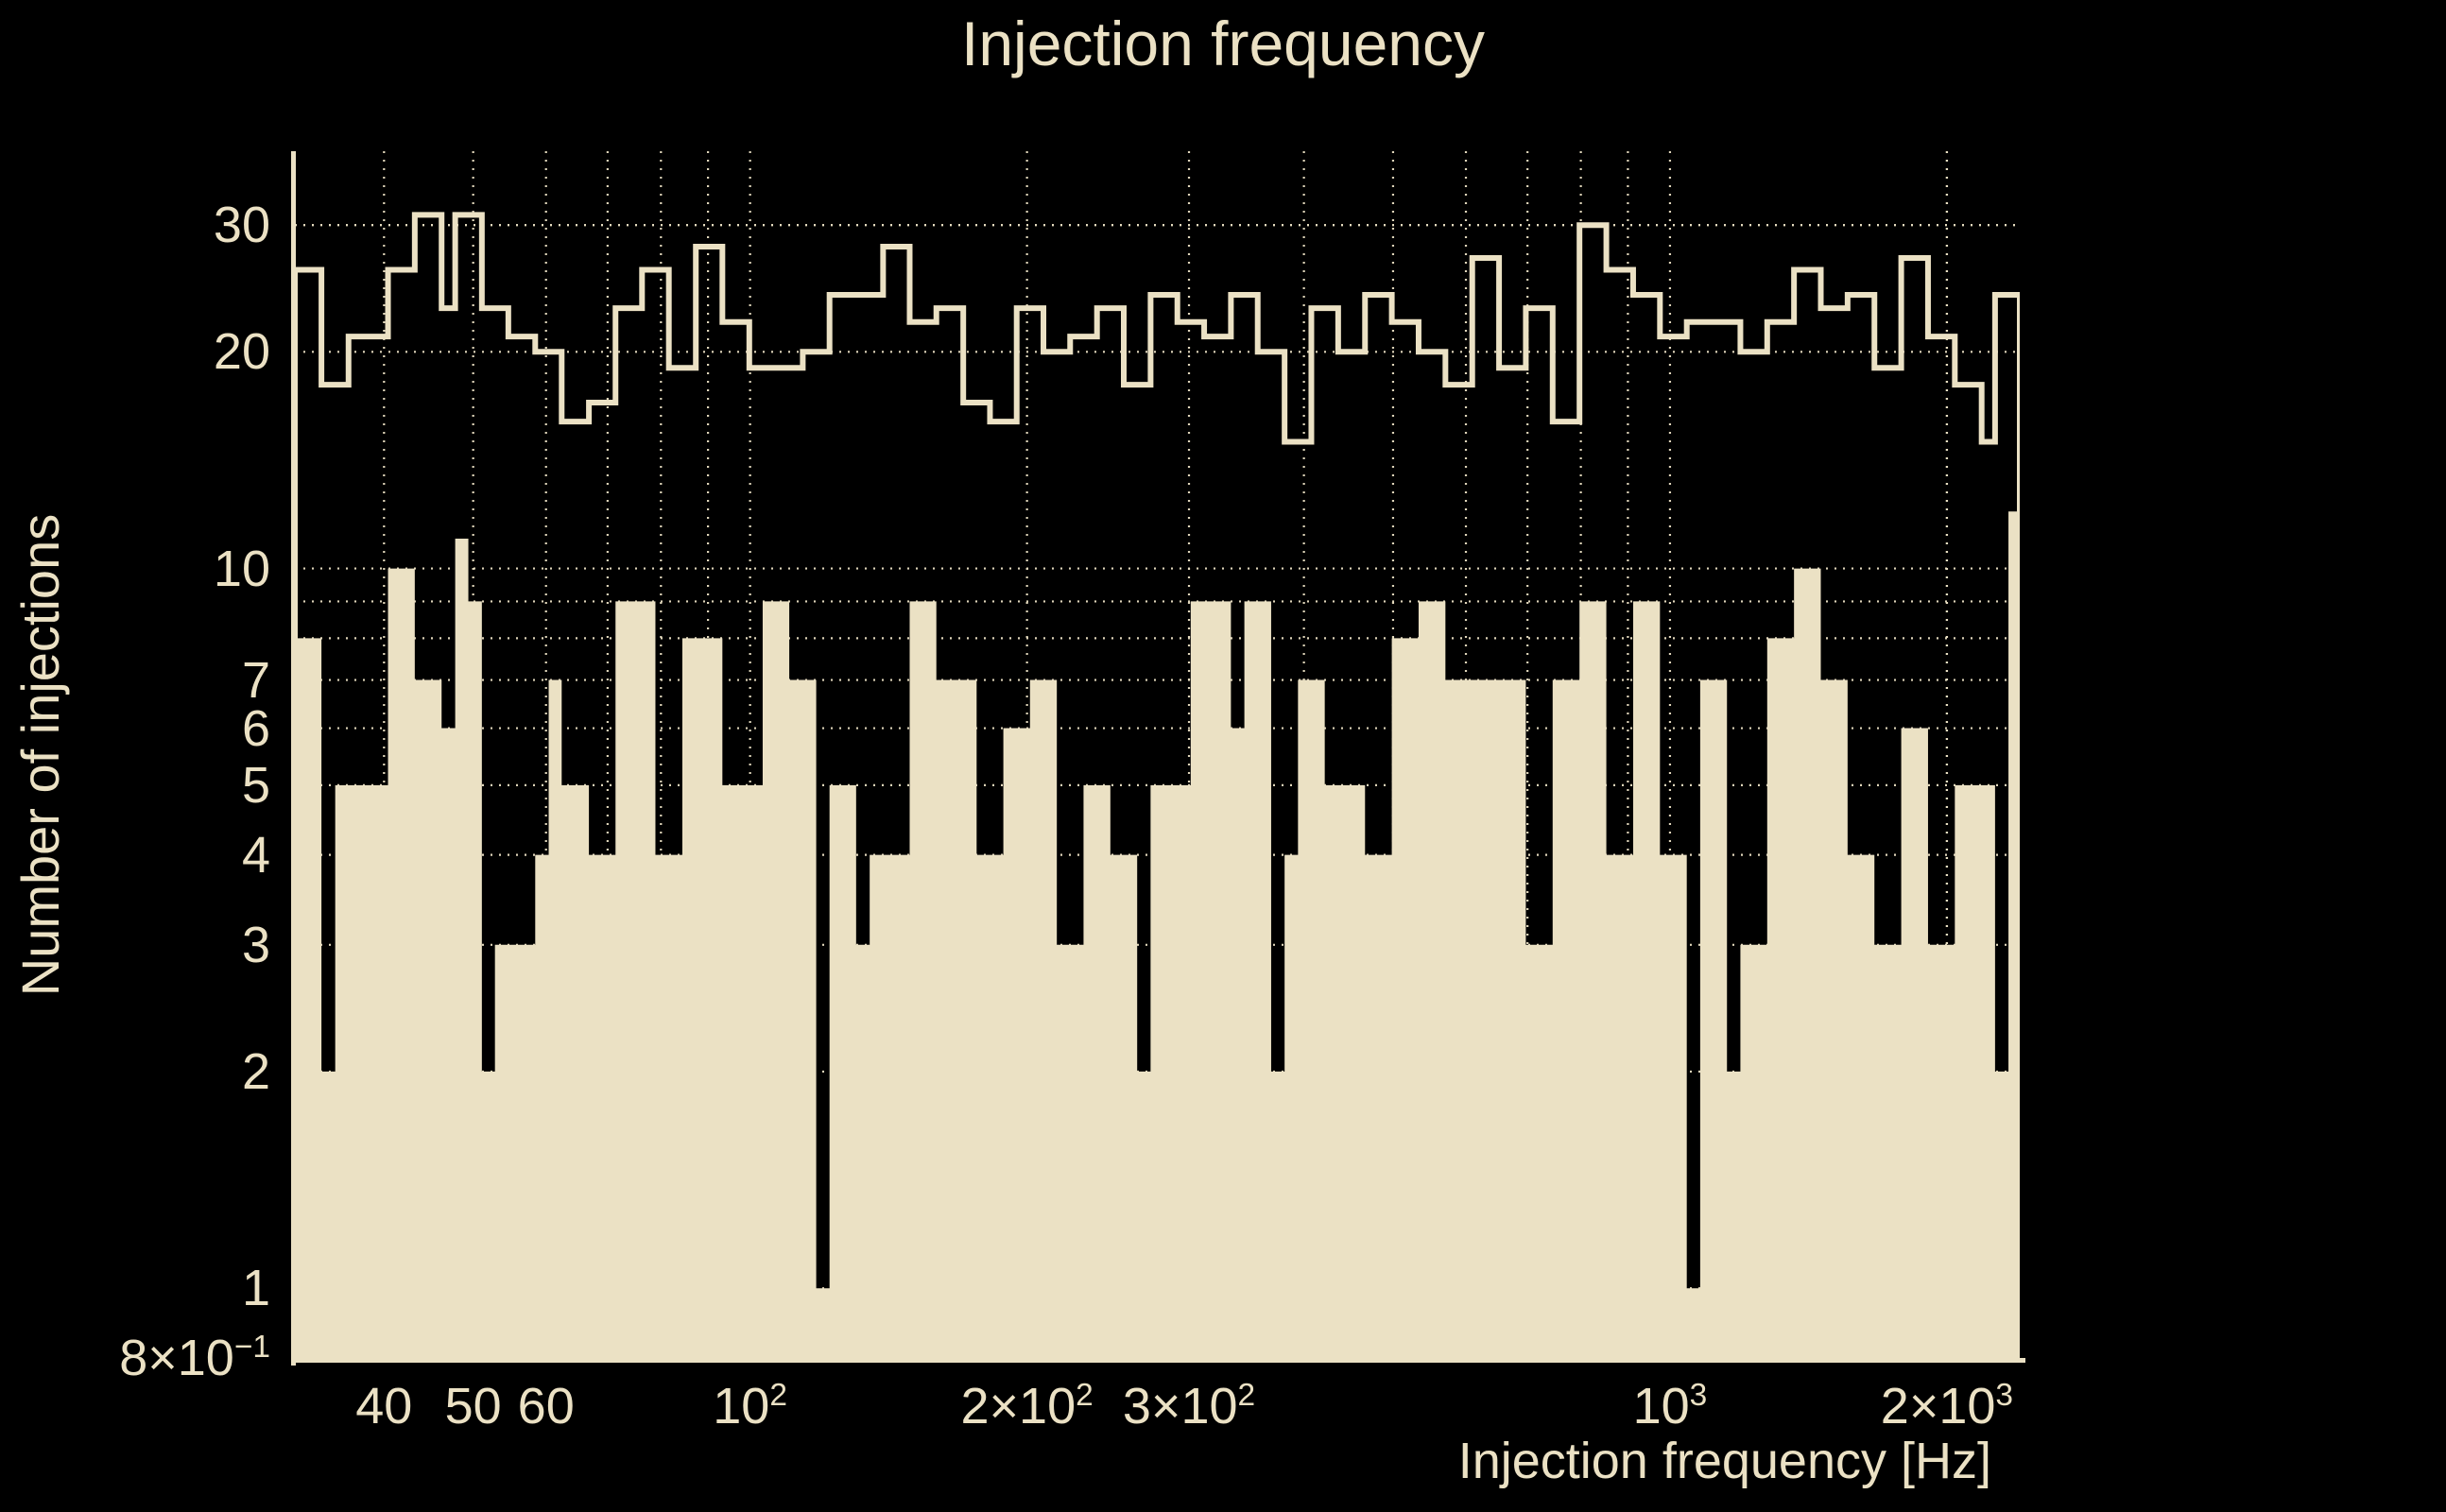  What do you see at coordinates (255, 785) in the screenshot?
I see `y-tick-label: 5` at bounding box center [255, 785].